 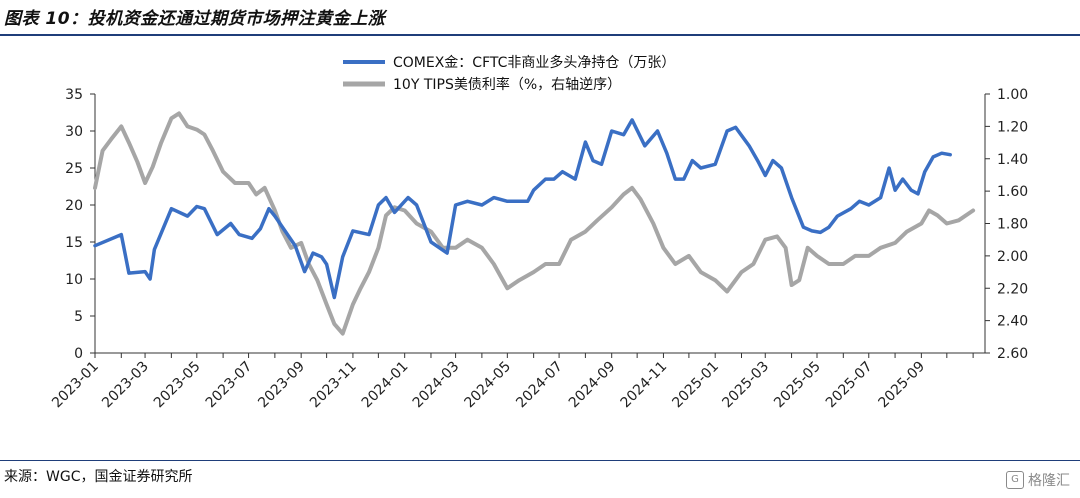 What do you see at coordinates (195, 19) in the screenshot?
I see `figure-title: 图表 10：投机资金还通过期货市场押注黄金上涨` at bounding box center [195, 19].